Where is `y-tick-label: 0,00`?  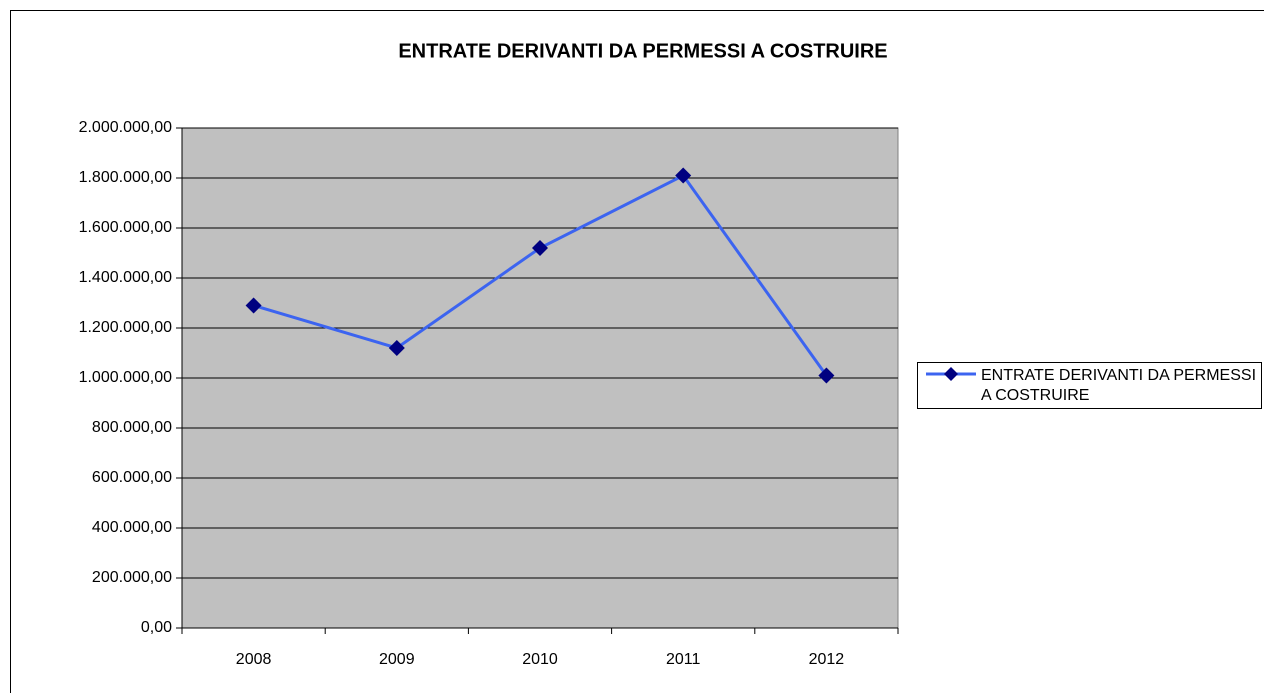
y-tick-label: 0,00 is located at coordinates (156, 627).